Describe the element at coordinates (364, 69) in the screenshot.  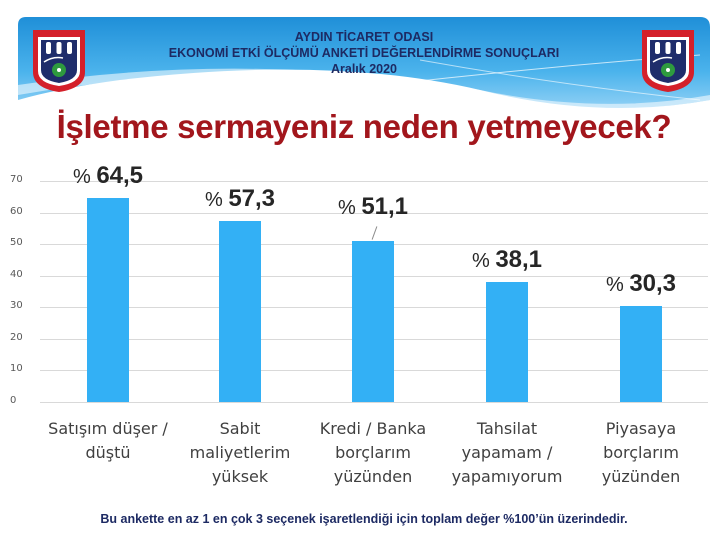
I see `header-date: Aralık 2020` at that location.